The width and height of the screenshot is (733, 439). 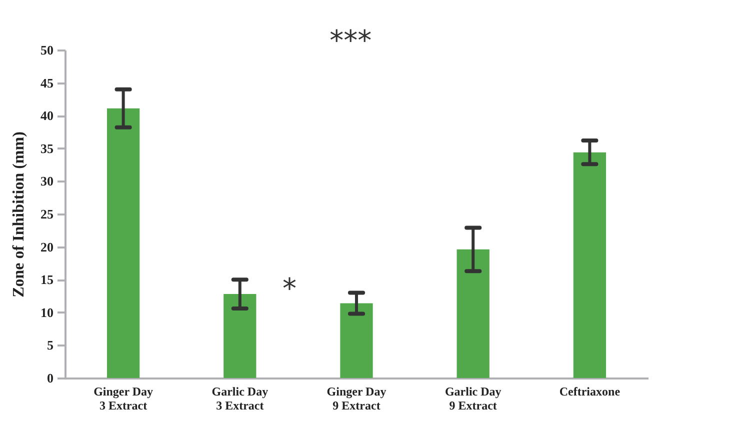 I want to click on y-tick-label: 30, so click(x=47, y=181).